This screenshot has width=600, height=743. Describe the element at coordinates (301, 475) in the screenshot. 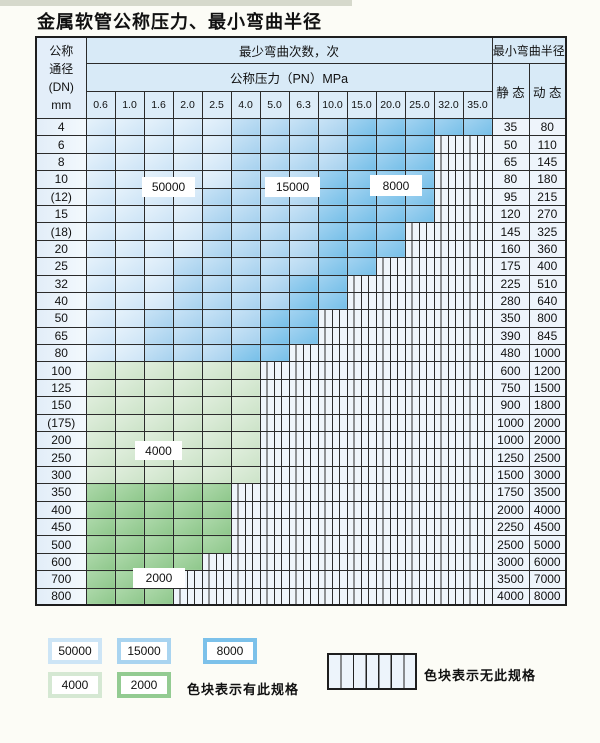

I see `table-row: 300 1500 3000` at that location.